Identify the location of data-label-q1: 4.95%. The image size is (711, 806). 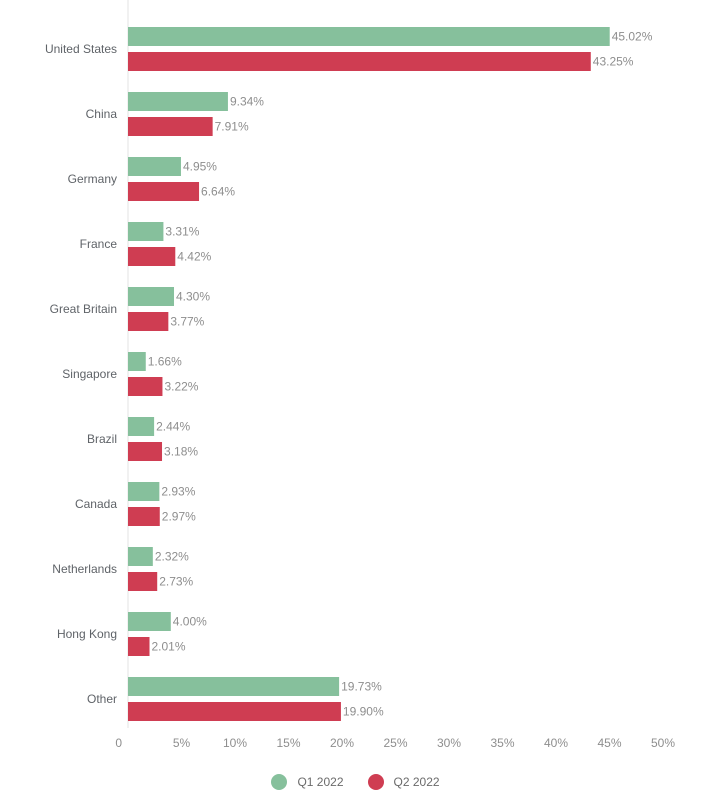
(200, 167).